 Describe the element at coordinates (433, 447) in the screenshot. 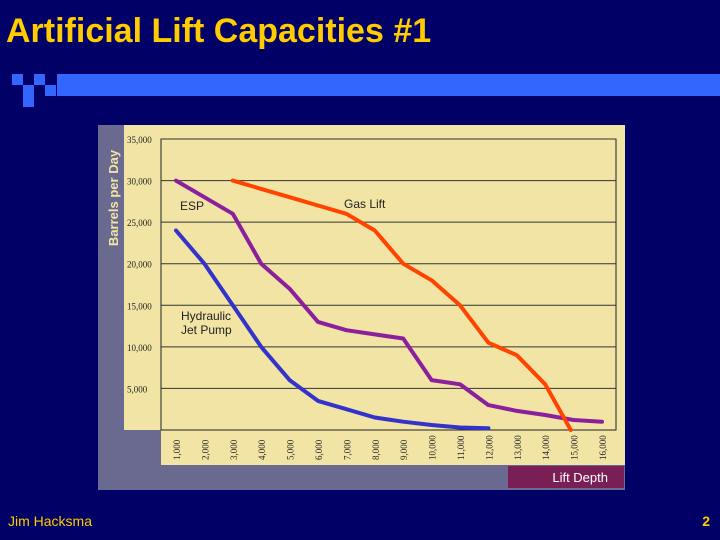

I see `x-tick-label: 10,000` at that location.